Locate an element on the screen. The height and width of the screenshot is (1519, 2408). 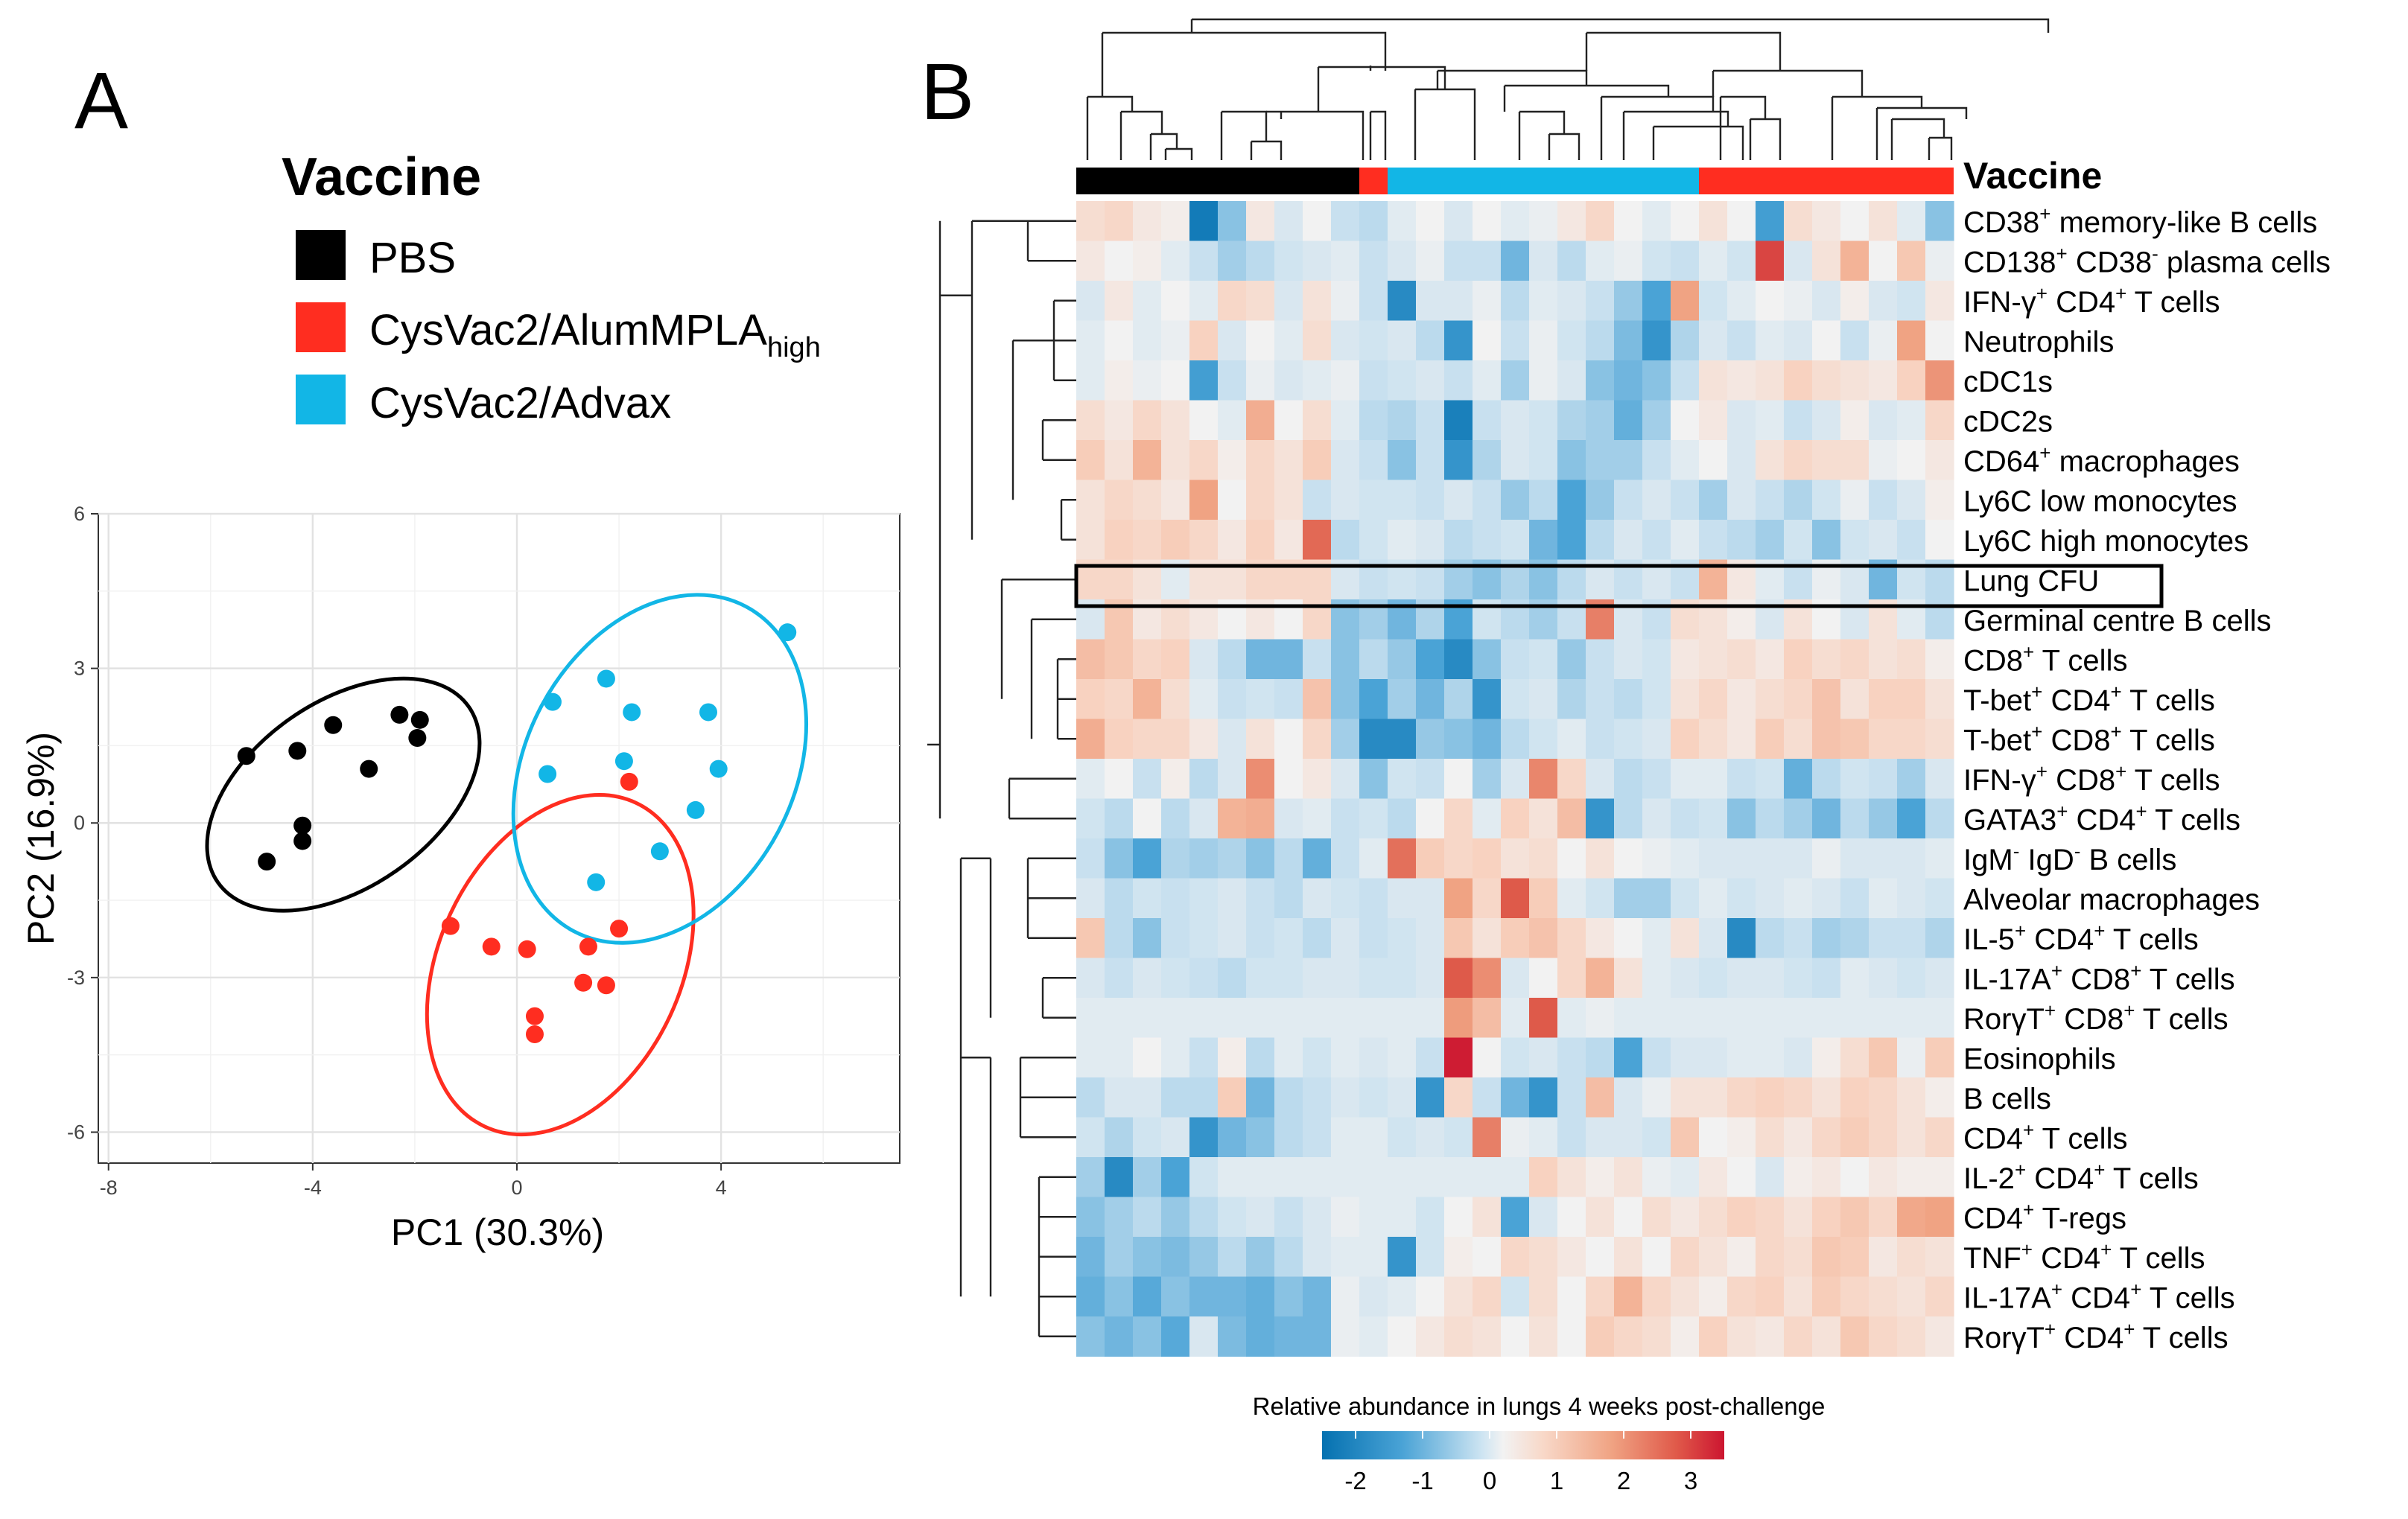
colorbar-tick-label: 3 is located at coordinates (1691, 1480).